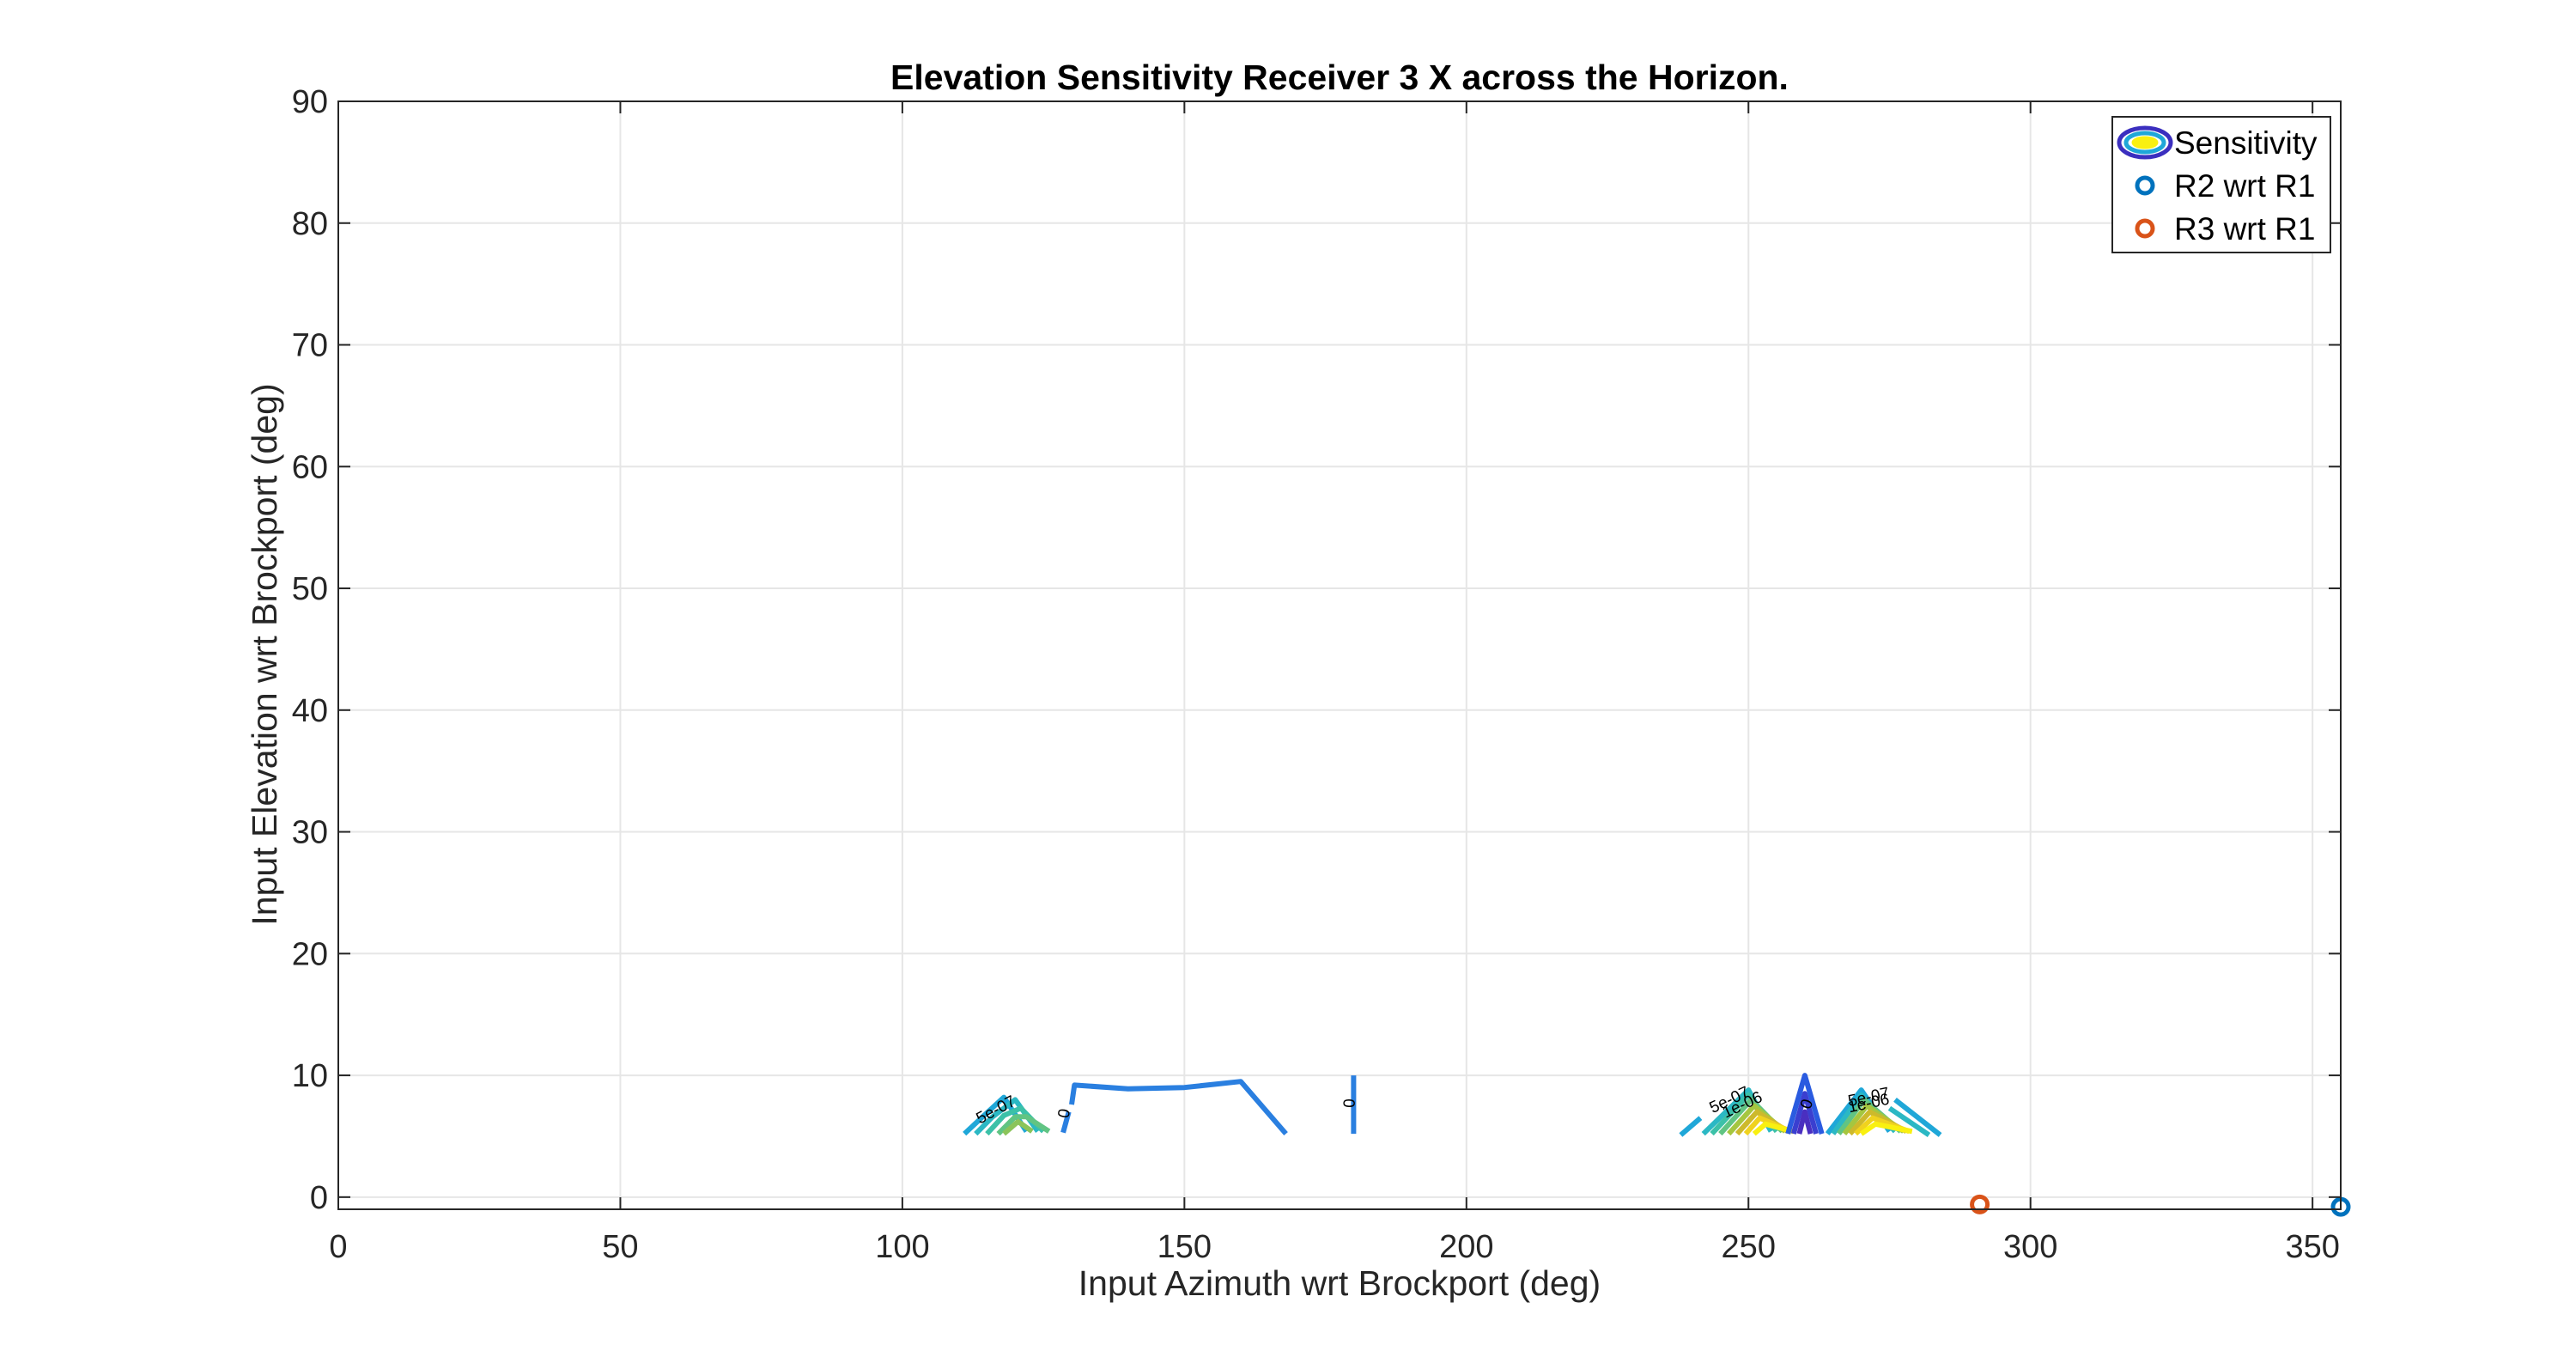 The height and width of the screenshot is (1351, 2576). I want to click on y-tick-label: 0, so click(319, 1198).